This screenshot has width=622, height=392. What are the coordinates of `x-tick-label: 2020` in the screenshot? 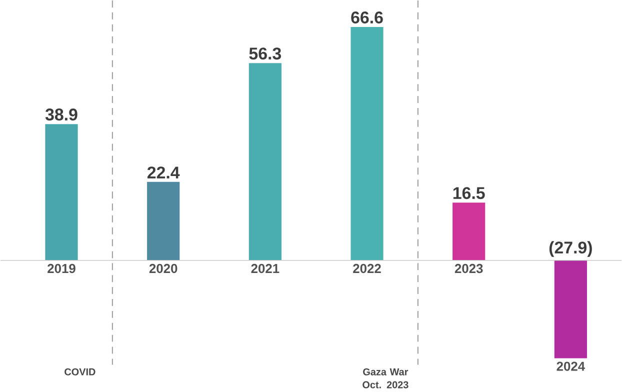 It's located at (163, 269).